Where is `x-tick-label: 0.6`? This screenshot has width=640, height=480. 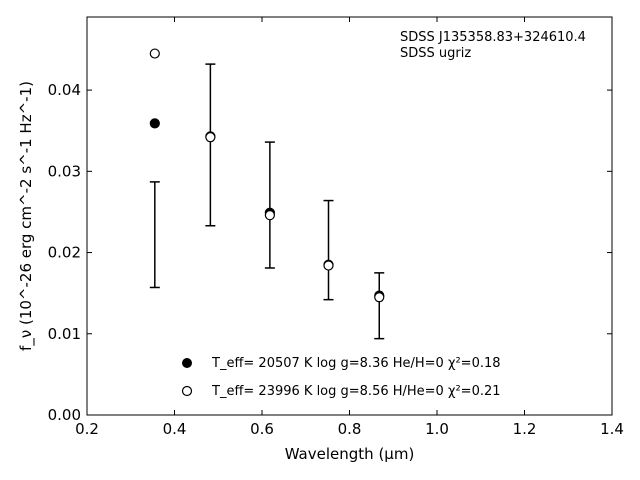 x-tick-label: 0.6 is located at coordinates (262, 429).